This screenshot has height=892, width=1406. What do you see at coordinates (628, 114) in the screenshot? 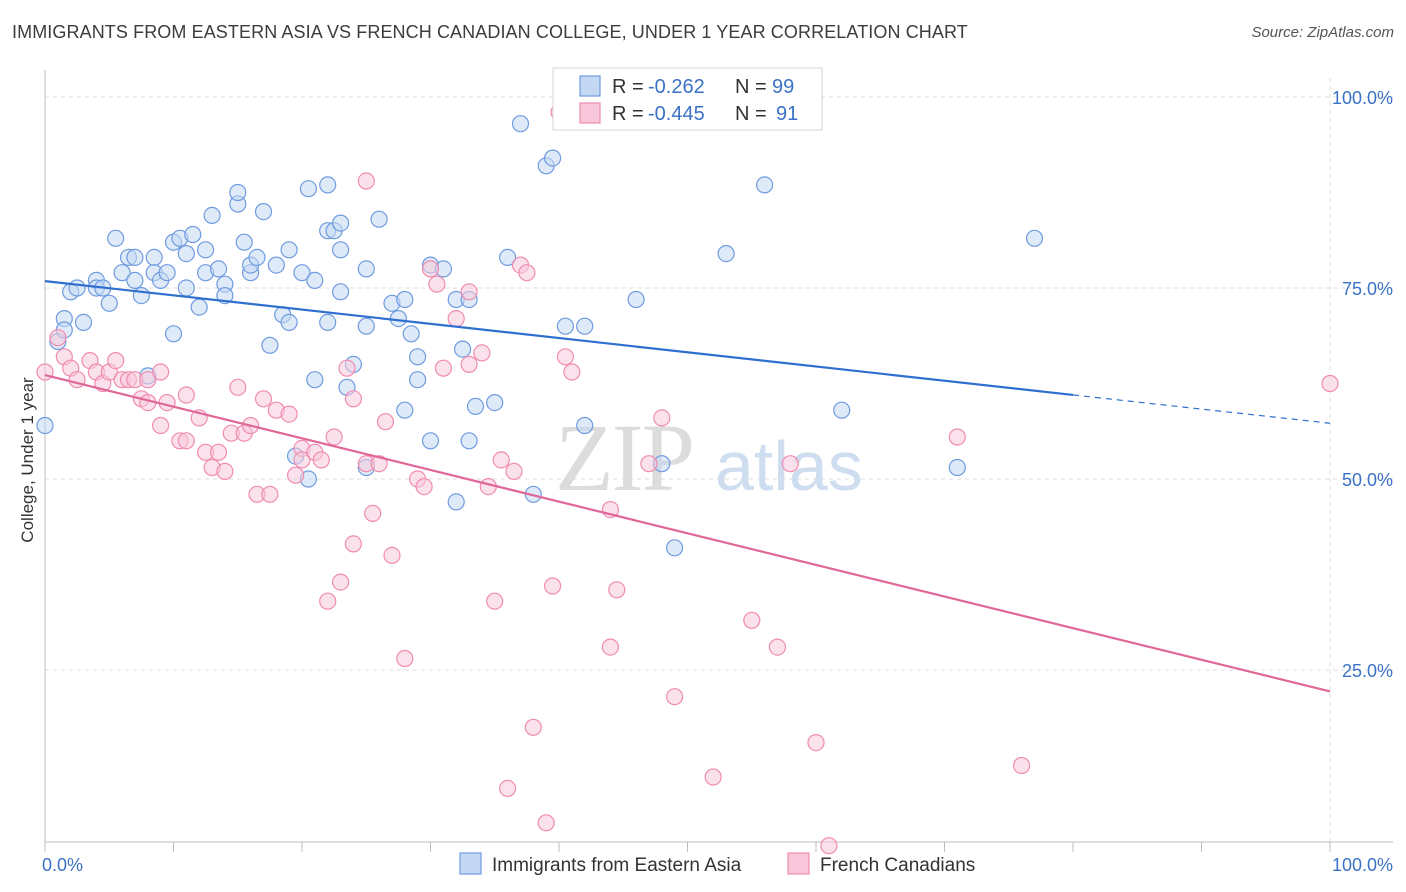
I see `svg-text: R =` at bounding box center [628, 114].